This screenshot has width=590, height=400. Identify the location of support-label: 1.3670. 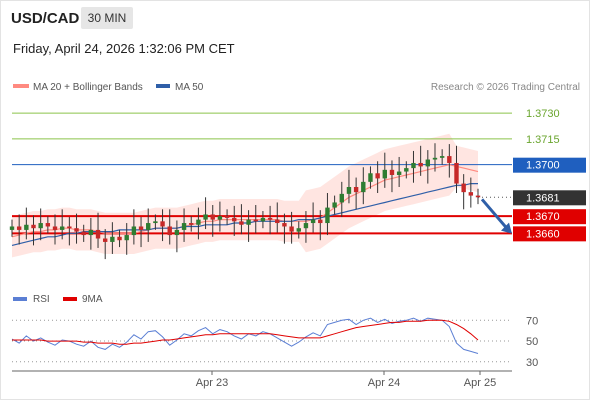
(543, 217).